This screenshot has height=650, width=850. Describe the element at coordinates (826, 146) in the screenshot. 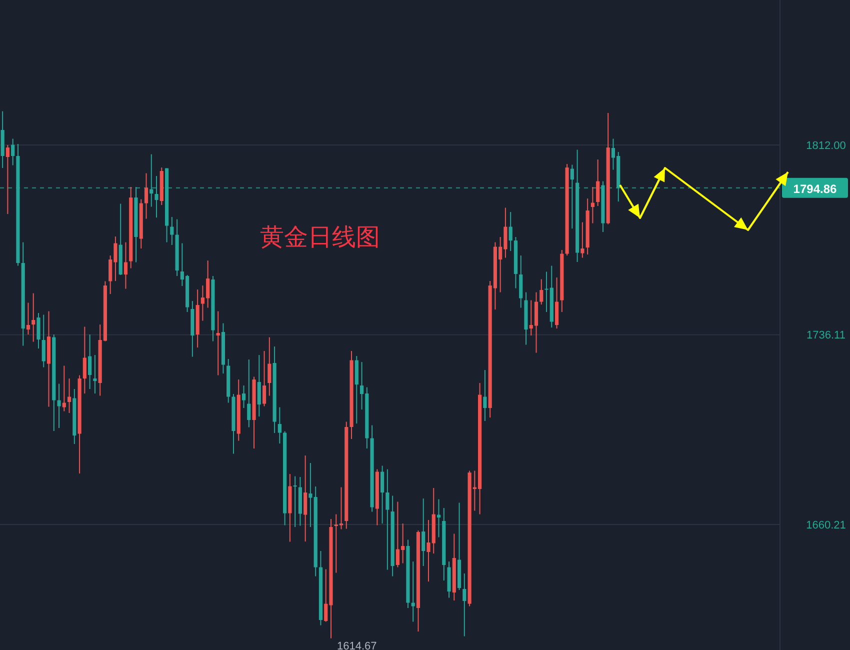

I see `y-tick-label: 1812.00` at that location.